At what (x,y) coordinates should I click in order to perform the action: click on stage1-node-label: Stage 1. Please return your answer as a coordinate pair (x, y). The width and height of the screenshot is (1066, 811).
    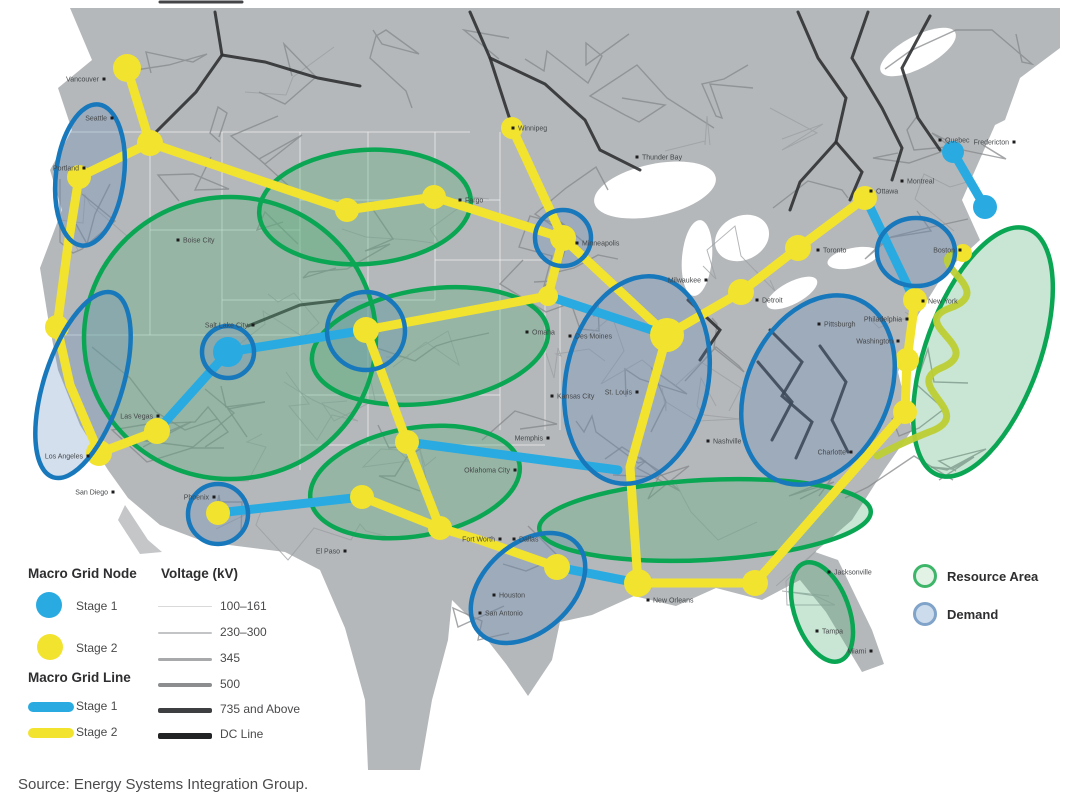
    Looking at the image, I should click on (97, 606).